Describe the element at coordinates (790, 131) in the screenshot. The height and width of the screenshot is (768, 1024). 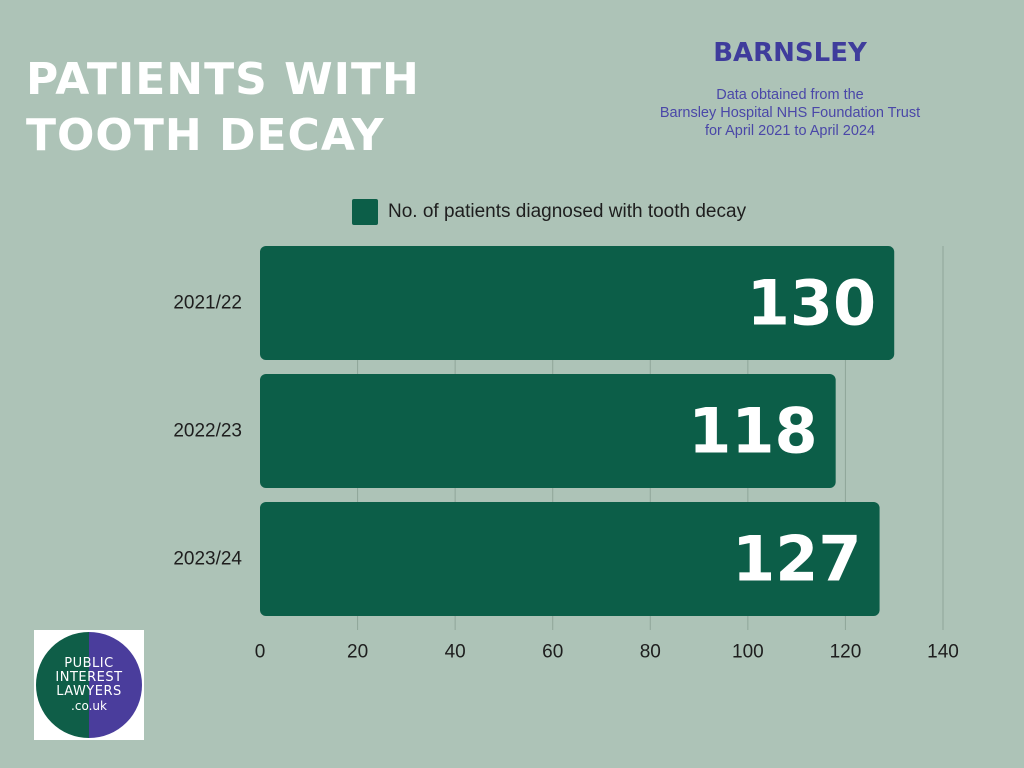
I see `source-note-line-3: for April 2021 to April 2024` at that location.